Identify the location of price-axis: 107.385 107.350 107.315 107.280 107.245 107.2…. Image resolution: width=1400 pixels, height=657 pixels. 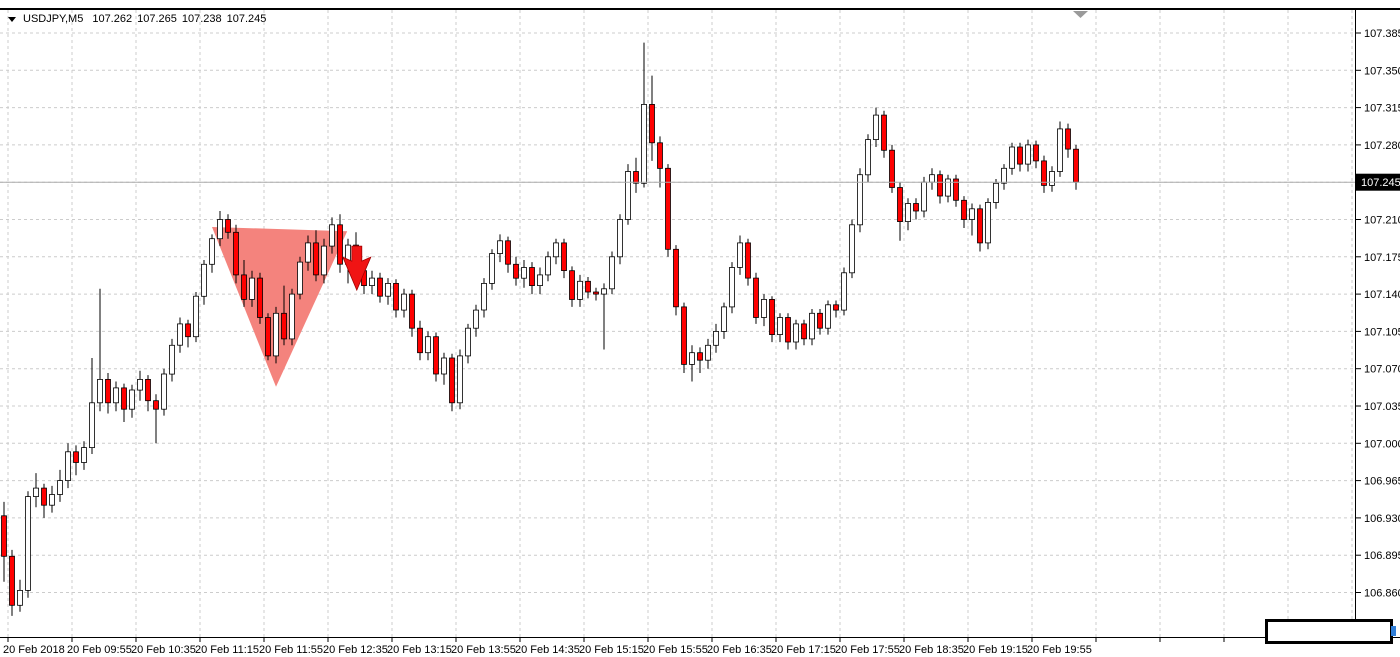
(1377, 314).